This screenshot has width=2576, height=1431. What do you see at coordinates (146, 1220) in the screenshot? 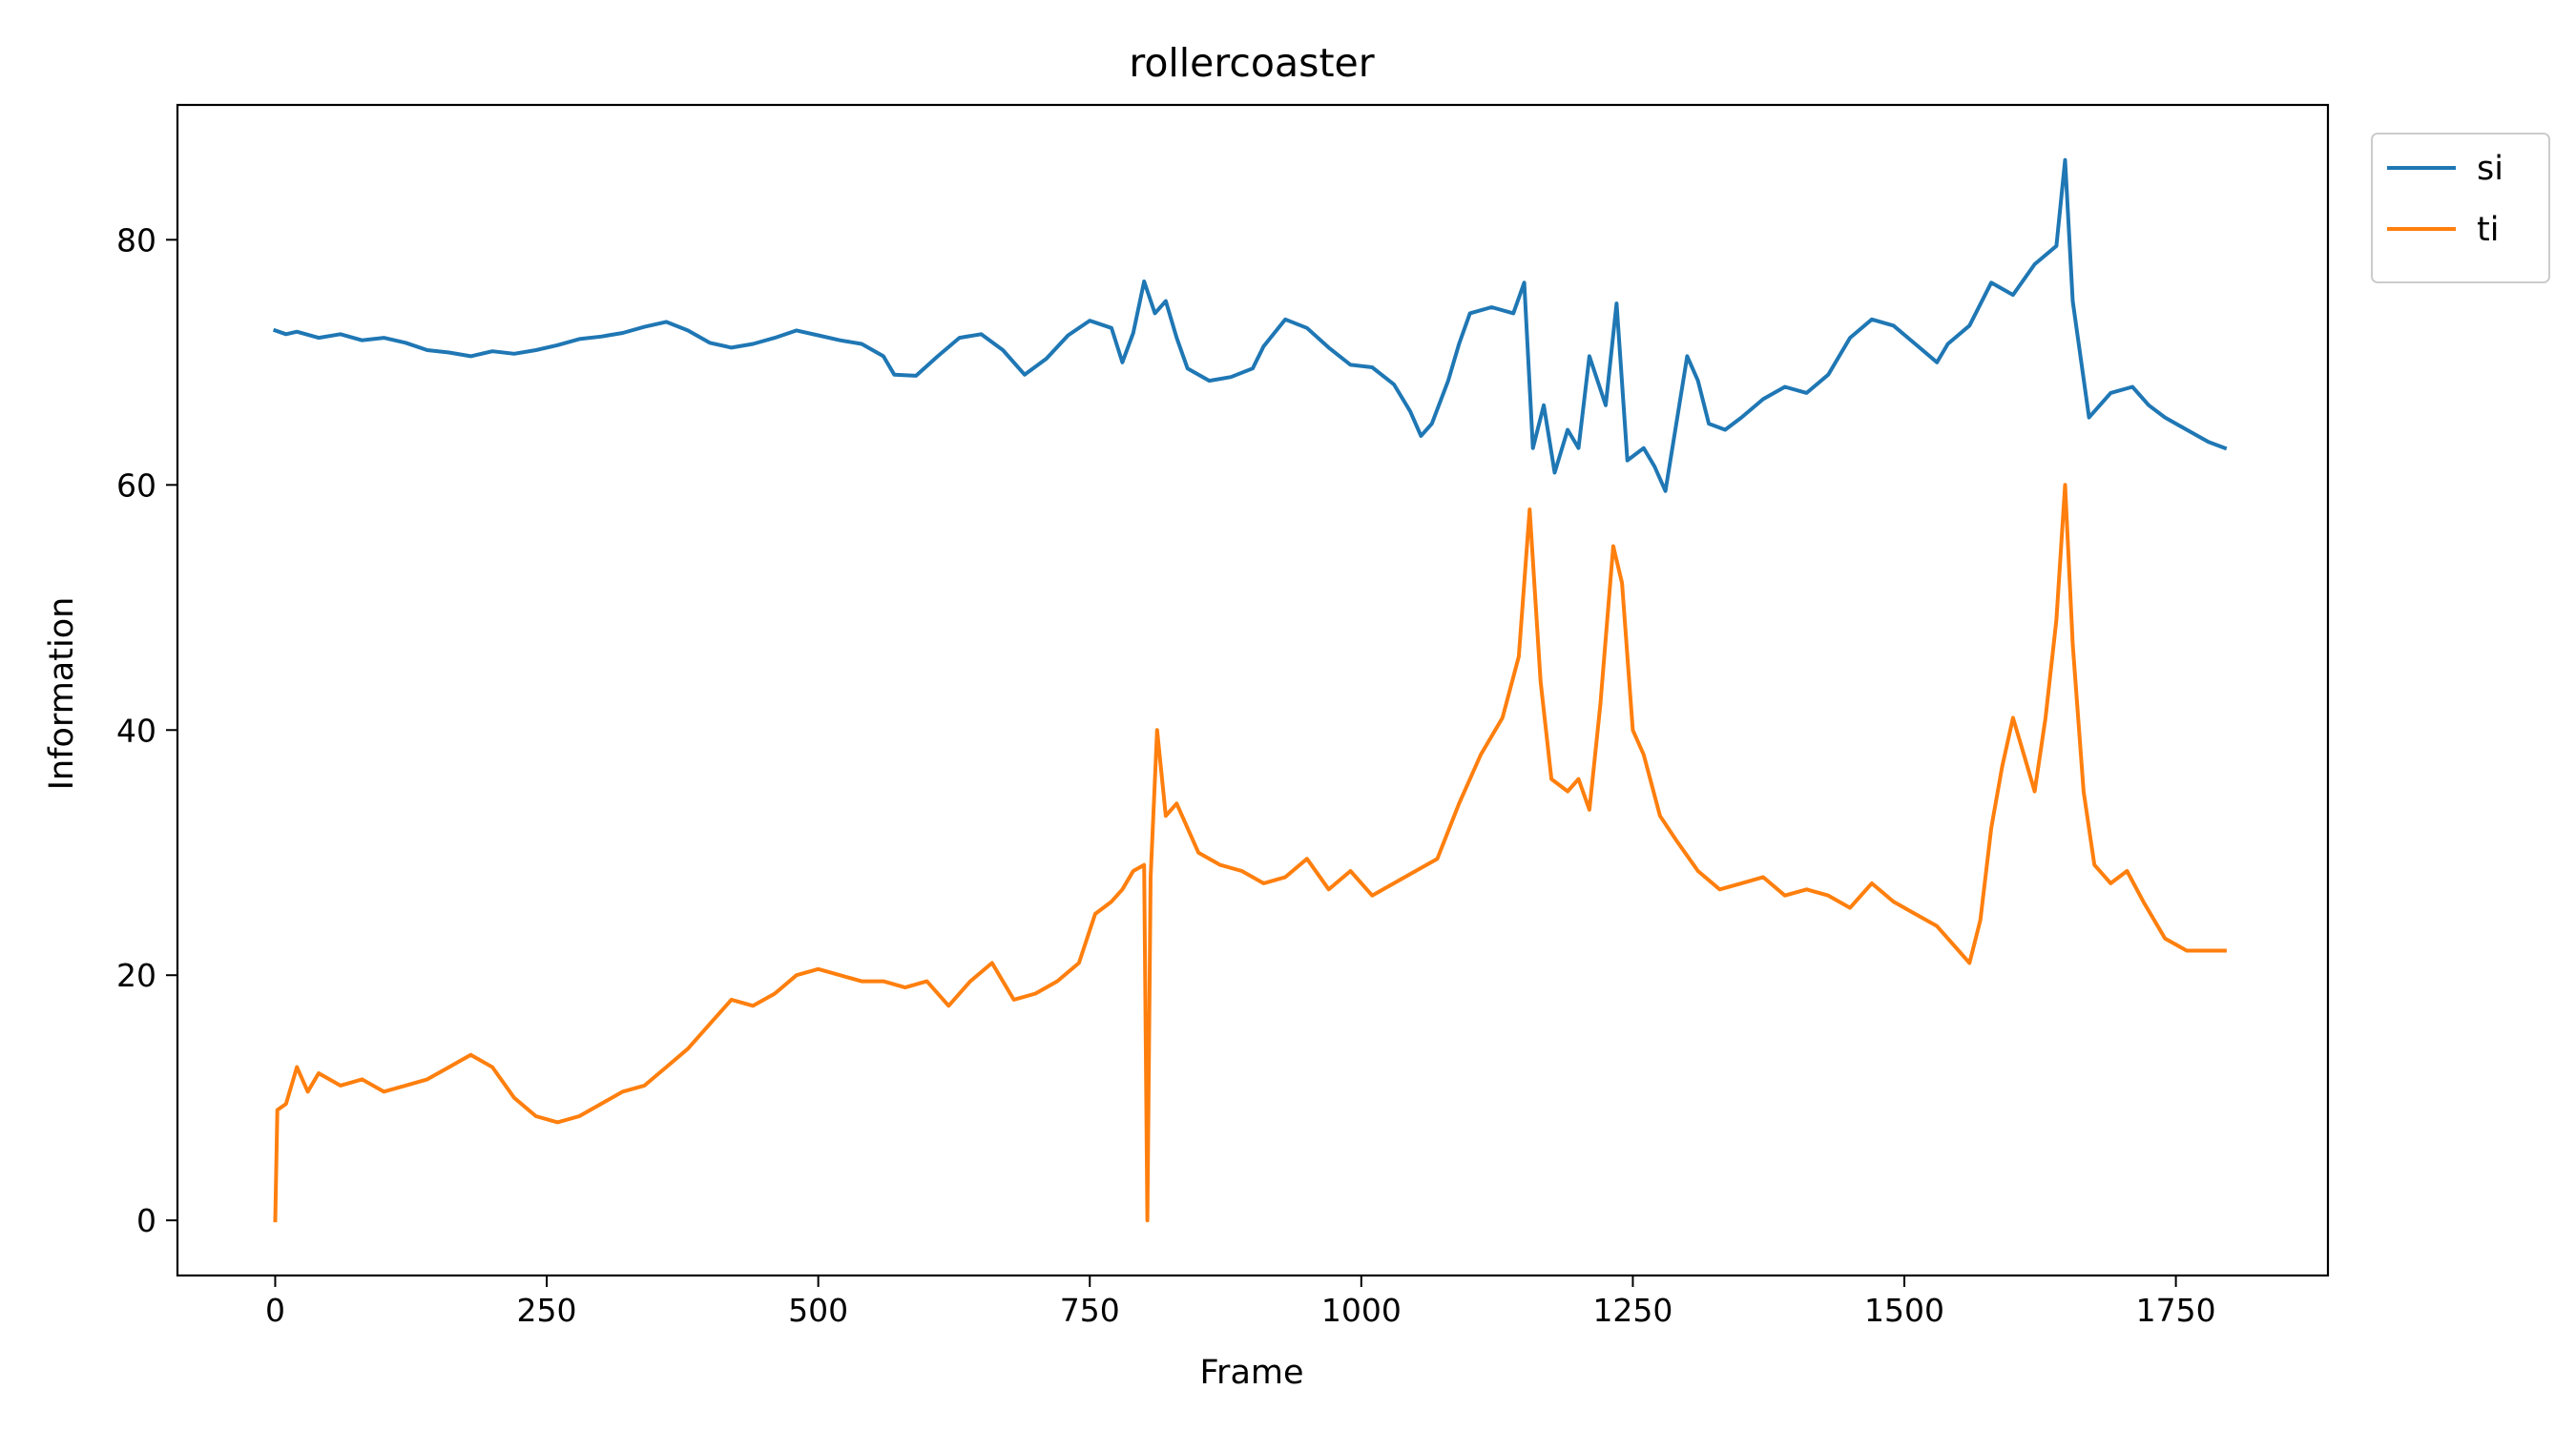
I see `y-tick-label: 0` at bounding box center [146, 1220].